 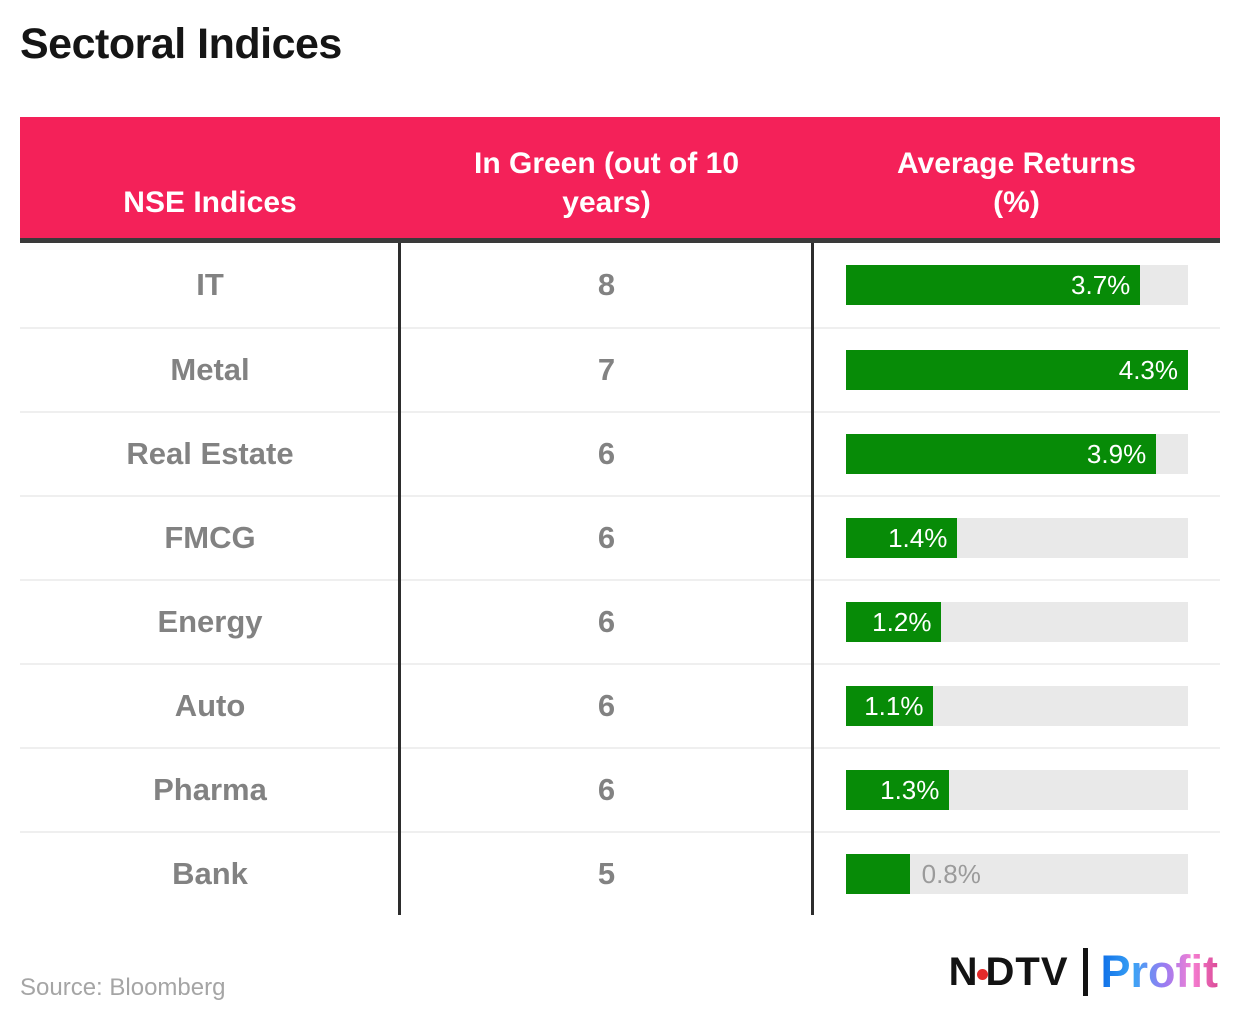 What do you see at coordinates (606, 873) in the screenshot?
I see `green-years-value: 5` at bounding box center [606, 873].